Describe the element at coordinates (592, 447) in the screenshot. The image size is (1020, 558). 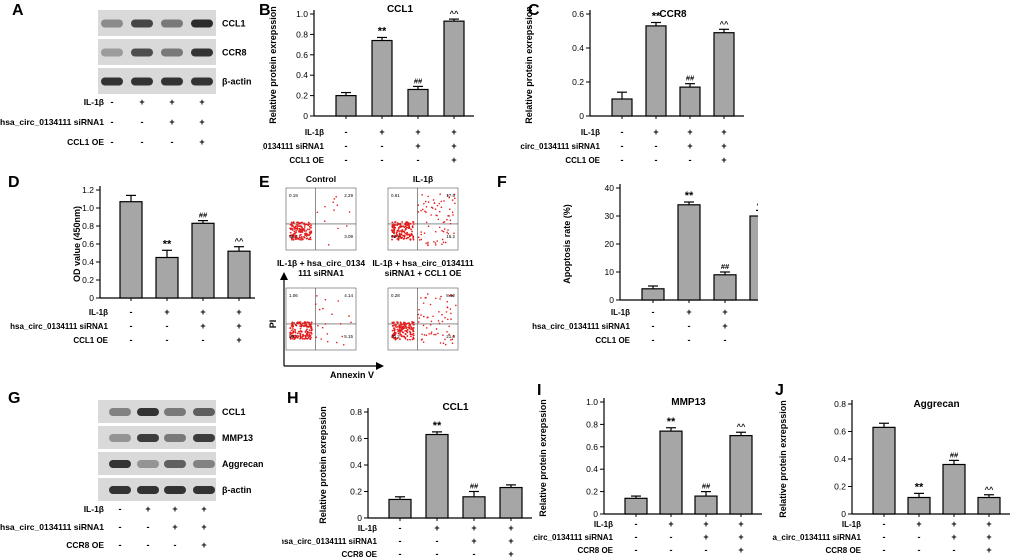
I see `y-tick-label: 0.6` at that location.